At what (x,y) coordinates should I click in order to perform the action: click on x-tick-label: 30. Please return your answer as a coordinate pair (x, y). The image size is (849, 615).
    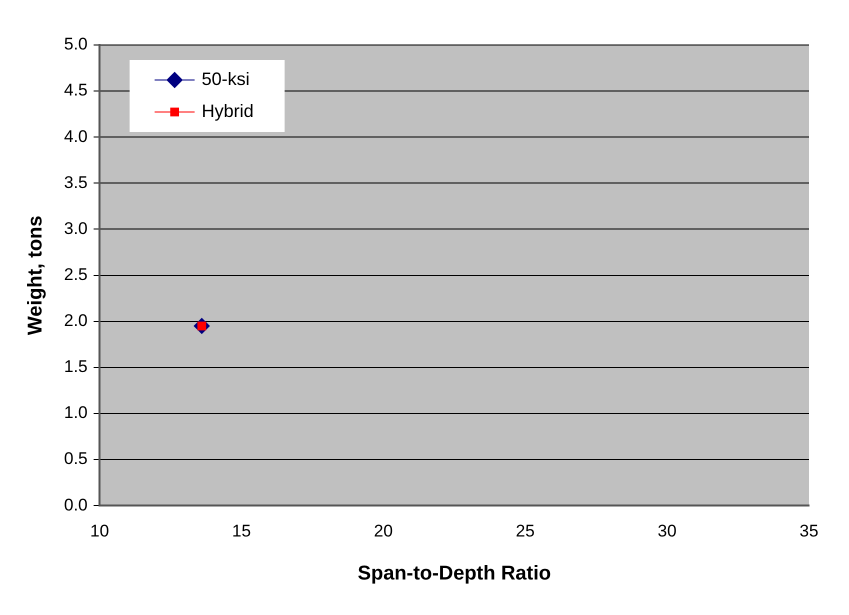
    Looking at the image, I should click on (667, 530).